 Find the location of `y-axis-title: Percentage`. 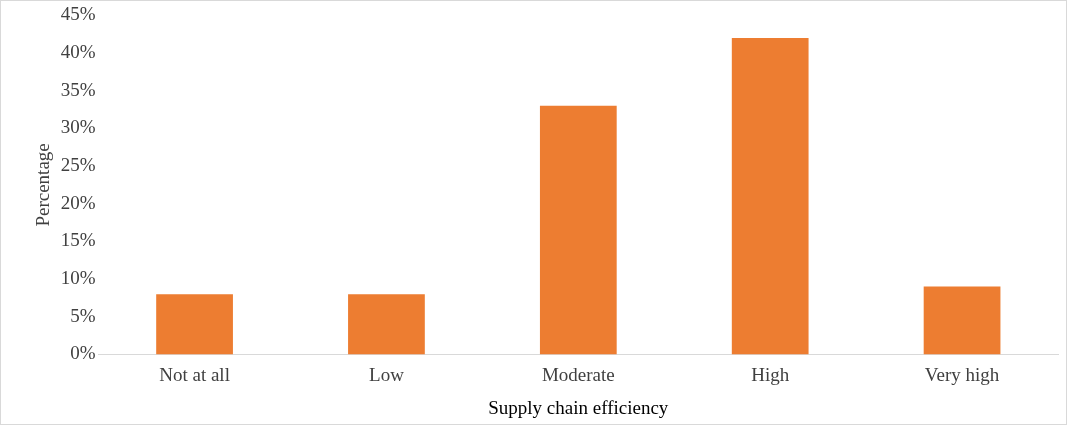

y-axis-title: Percentage is located at coordinates (43, 185).